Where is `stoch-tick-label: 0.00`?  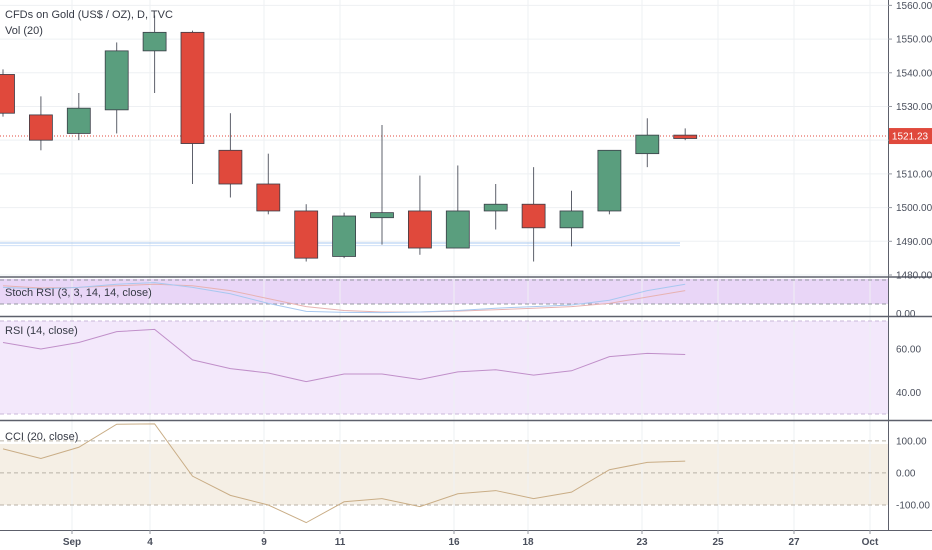 stoch-tick-label: 0.00 is located at coordinates (906, 314).